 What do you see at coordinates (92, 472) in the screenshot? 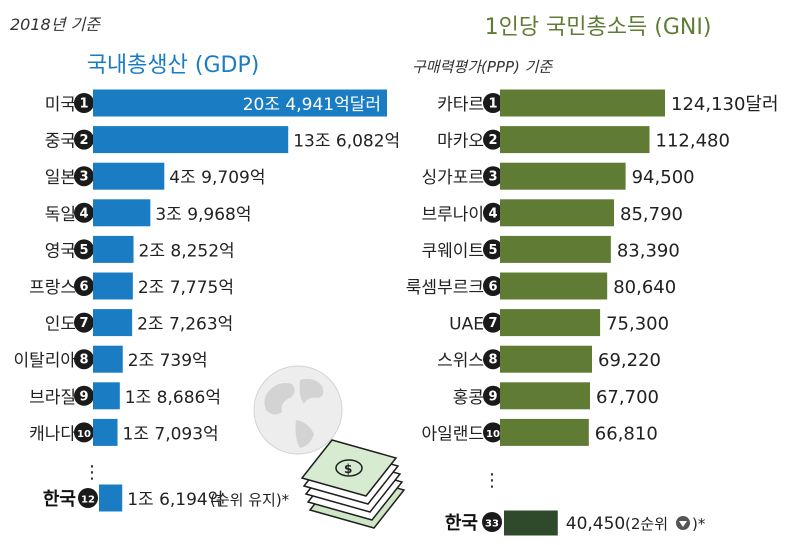
I see `gdp-ellipsis: ⋮` at bounding box center [92, 472].